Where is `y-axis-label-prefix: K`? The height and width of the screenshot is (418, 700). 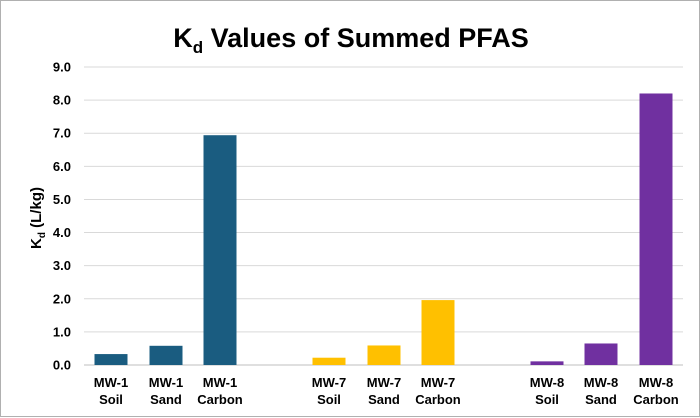 y-axis-label-prefix: K is located at coordinates (36, 243).